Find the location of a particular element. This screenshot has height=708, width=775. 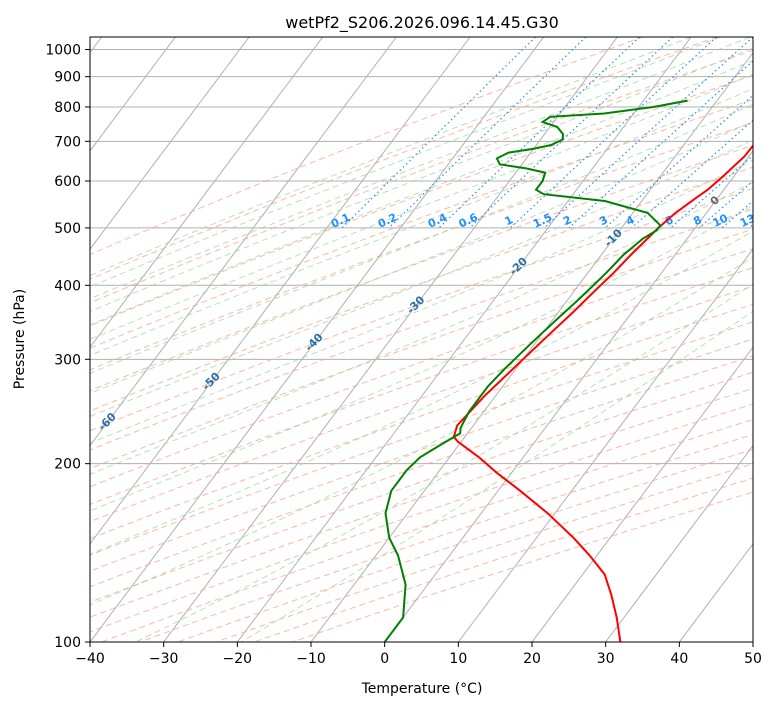

mixing-ratio-label: 13 is located at coordinates (747, 221).